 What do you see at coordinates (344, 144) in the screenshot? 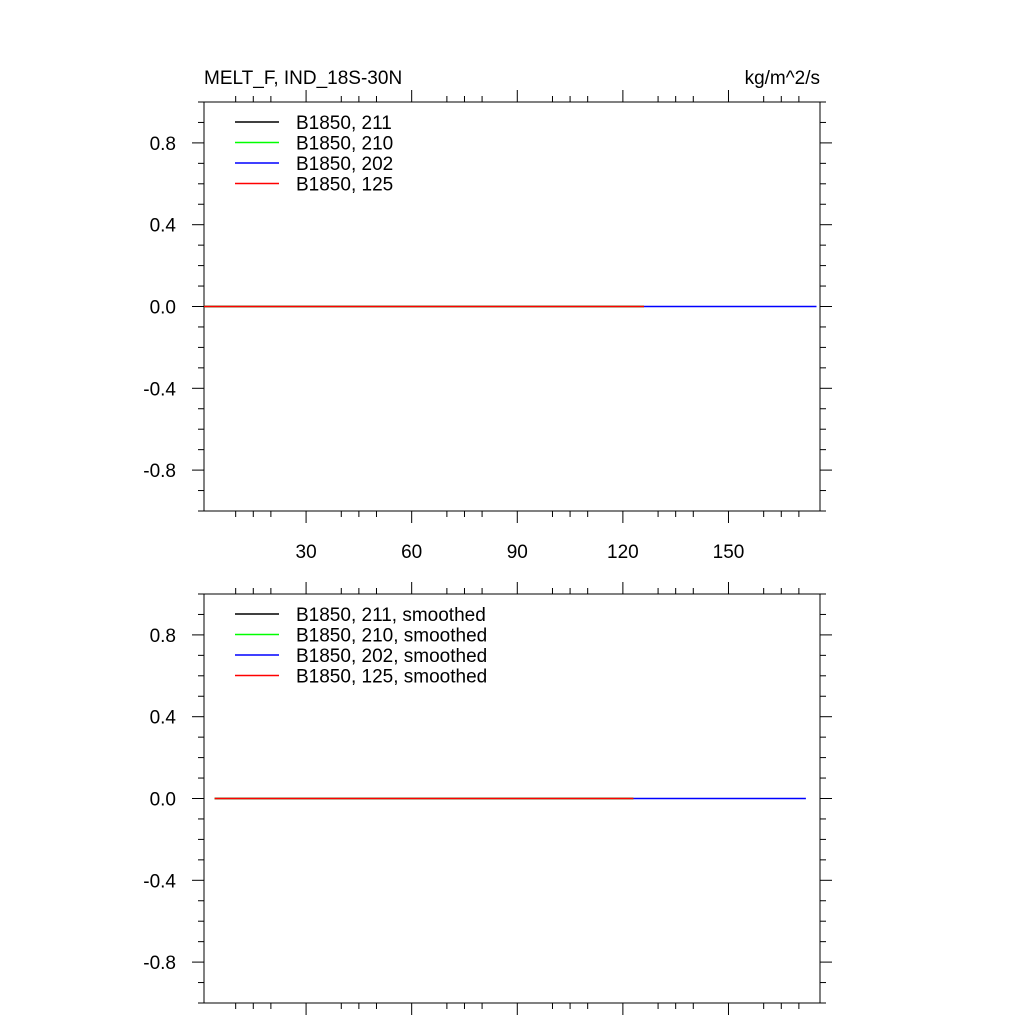
I see `legend-label: B1850, 210` at bounding box center [344, 144].